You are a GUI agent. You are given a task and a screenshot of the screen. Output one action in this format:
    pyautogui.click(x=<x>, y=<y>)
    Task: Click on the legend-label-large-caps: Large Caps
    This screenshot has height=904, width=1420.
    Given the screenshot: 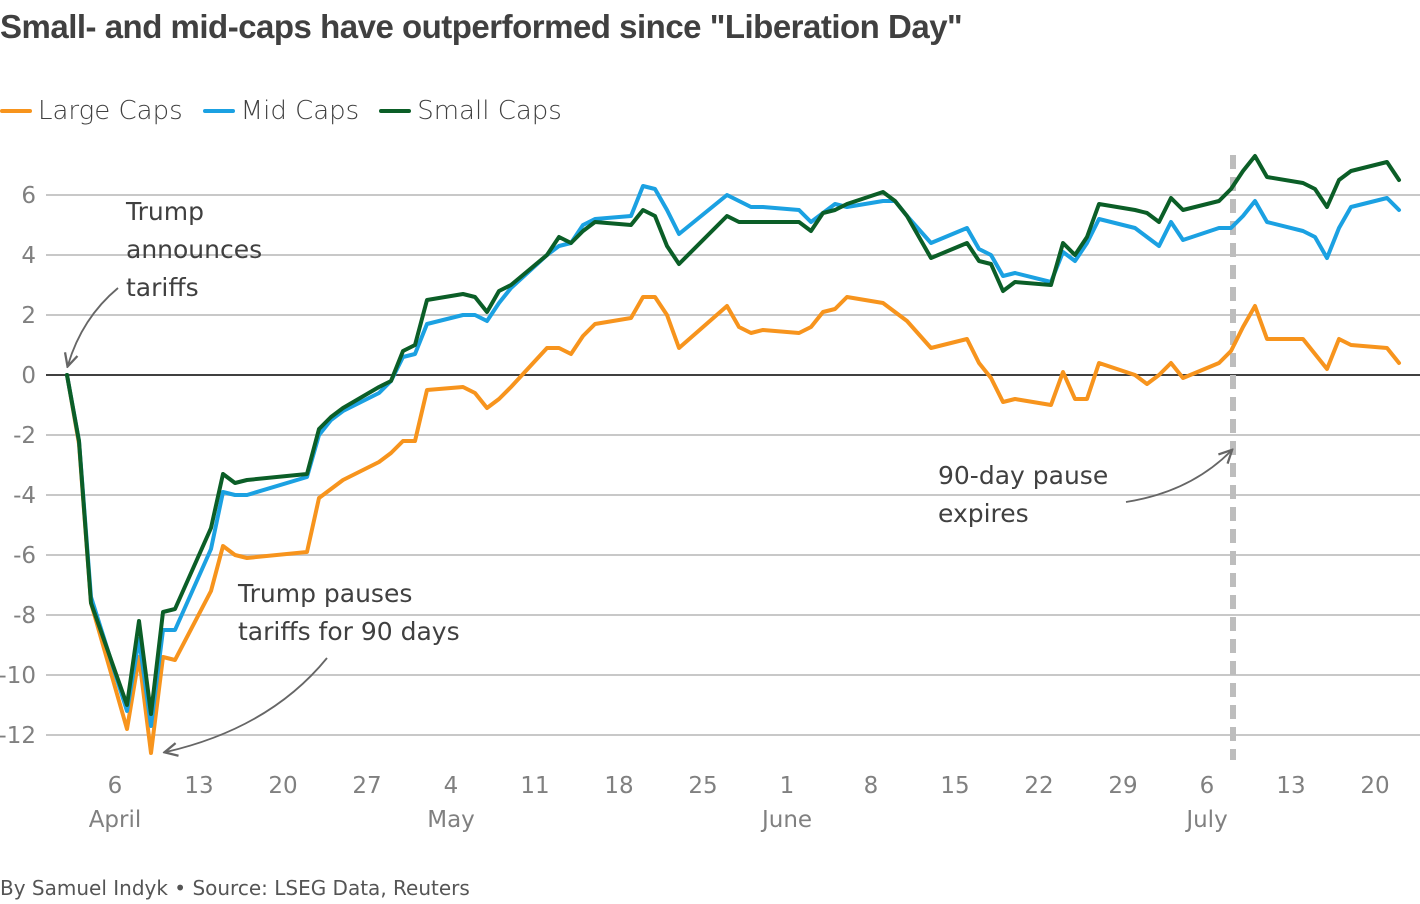 What is the action you would take?
    pyautogui.click(x=110, y=111)
    